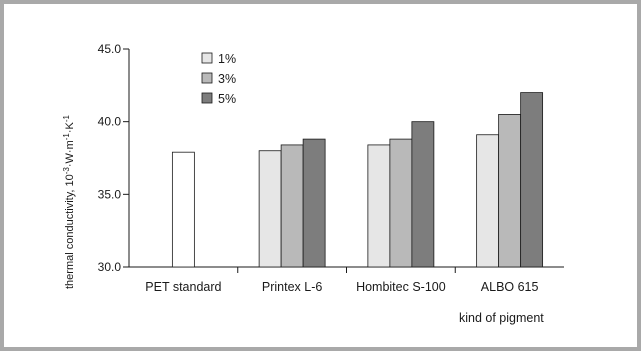  What do you see at coordinates (110, 49) in the screenshot?
I see `y-tick-label: 45.0` at bounding box center [110, 49].